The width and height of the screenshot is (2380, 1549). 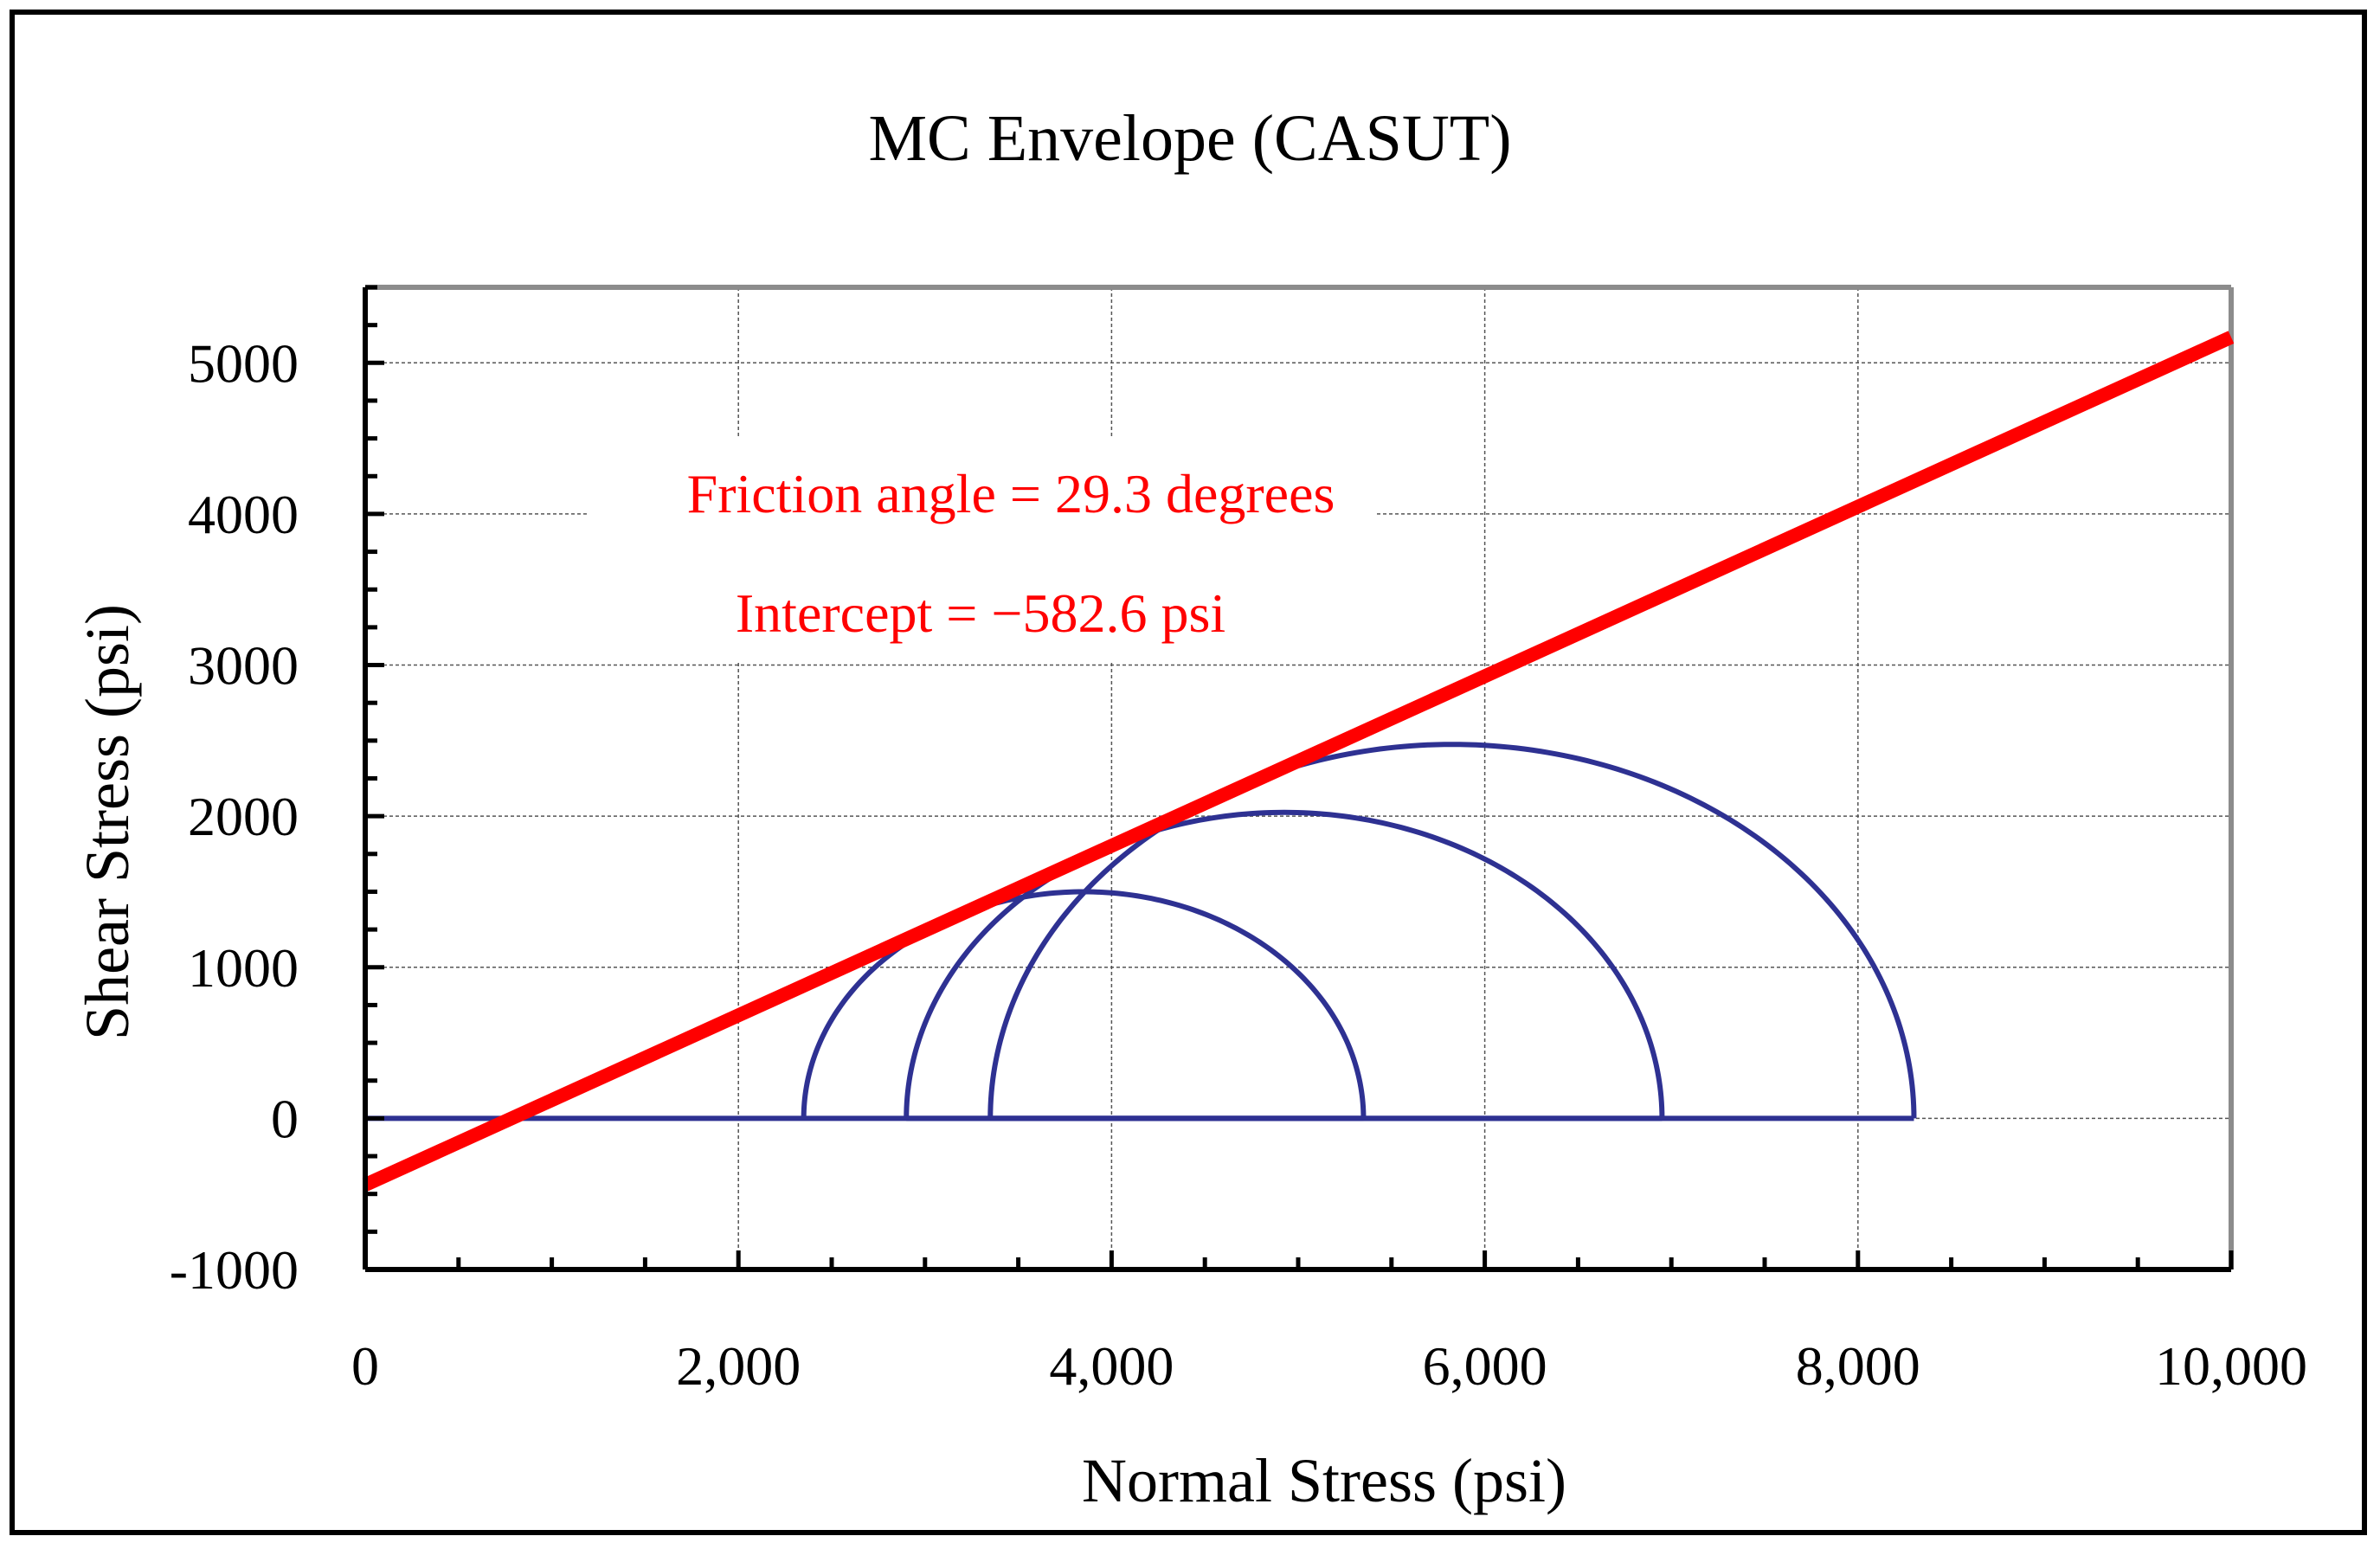 I want to click on x-tick-label: 0, so click(x=365, y=1366).